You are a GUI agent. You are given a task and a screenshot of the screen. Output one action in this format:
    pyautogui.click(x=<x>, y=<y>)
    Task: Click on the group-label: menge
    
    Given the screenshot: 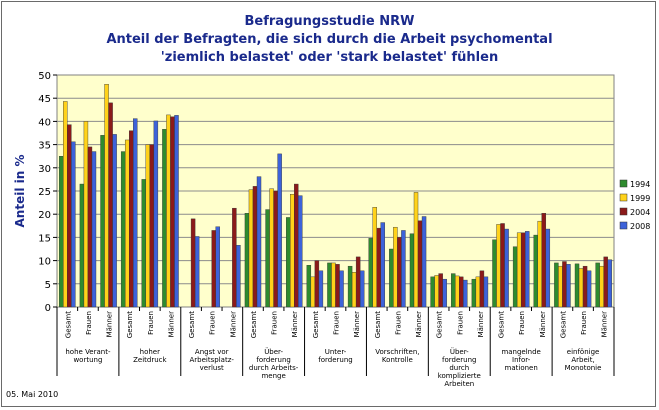 What is the action you would take?
    pyautogui.click(x=273, y=376)
    